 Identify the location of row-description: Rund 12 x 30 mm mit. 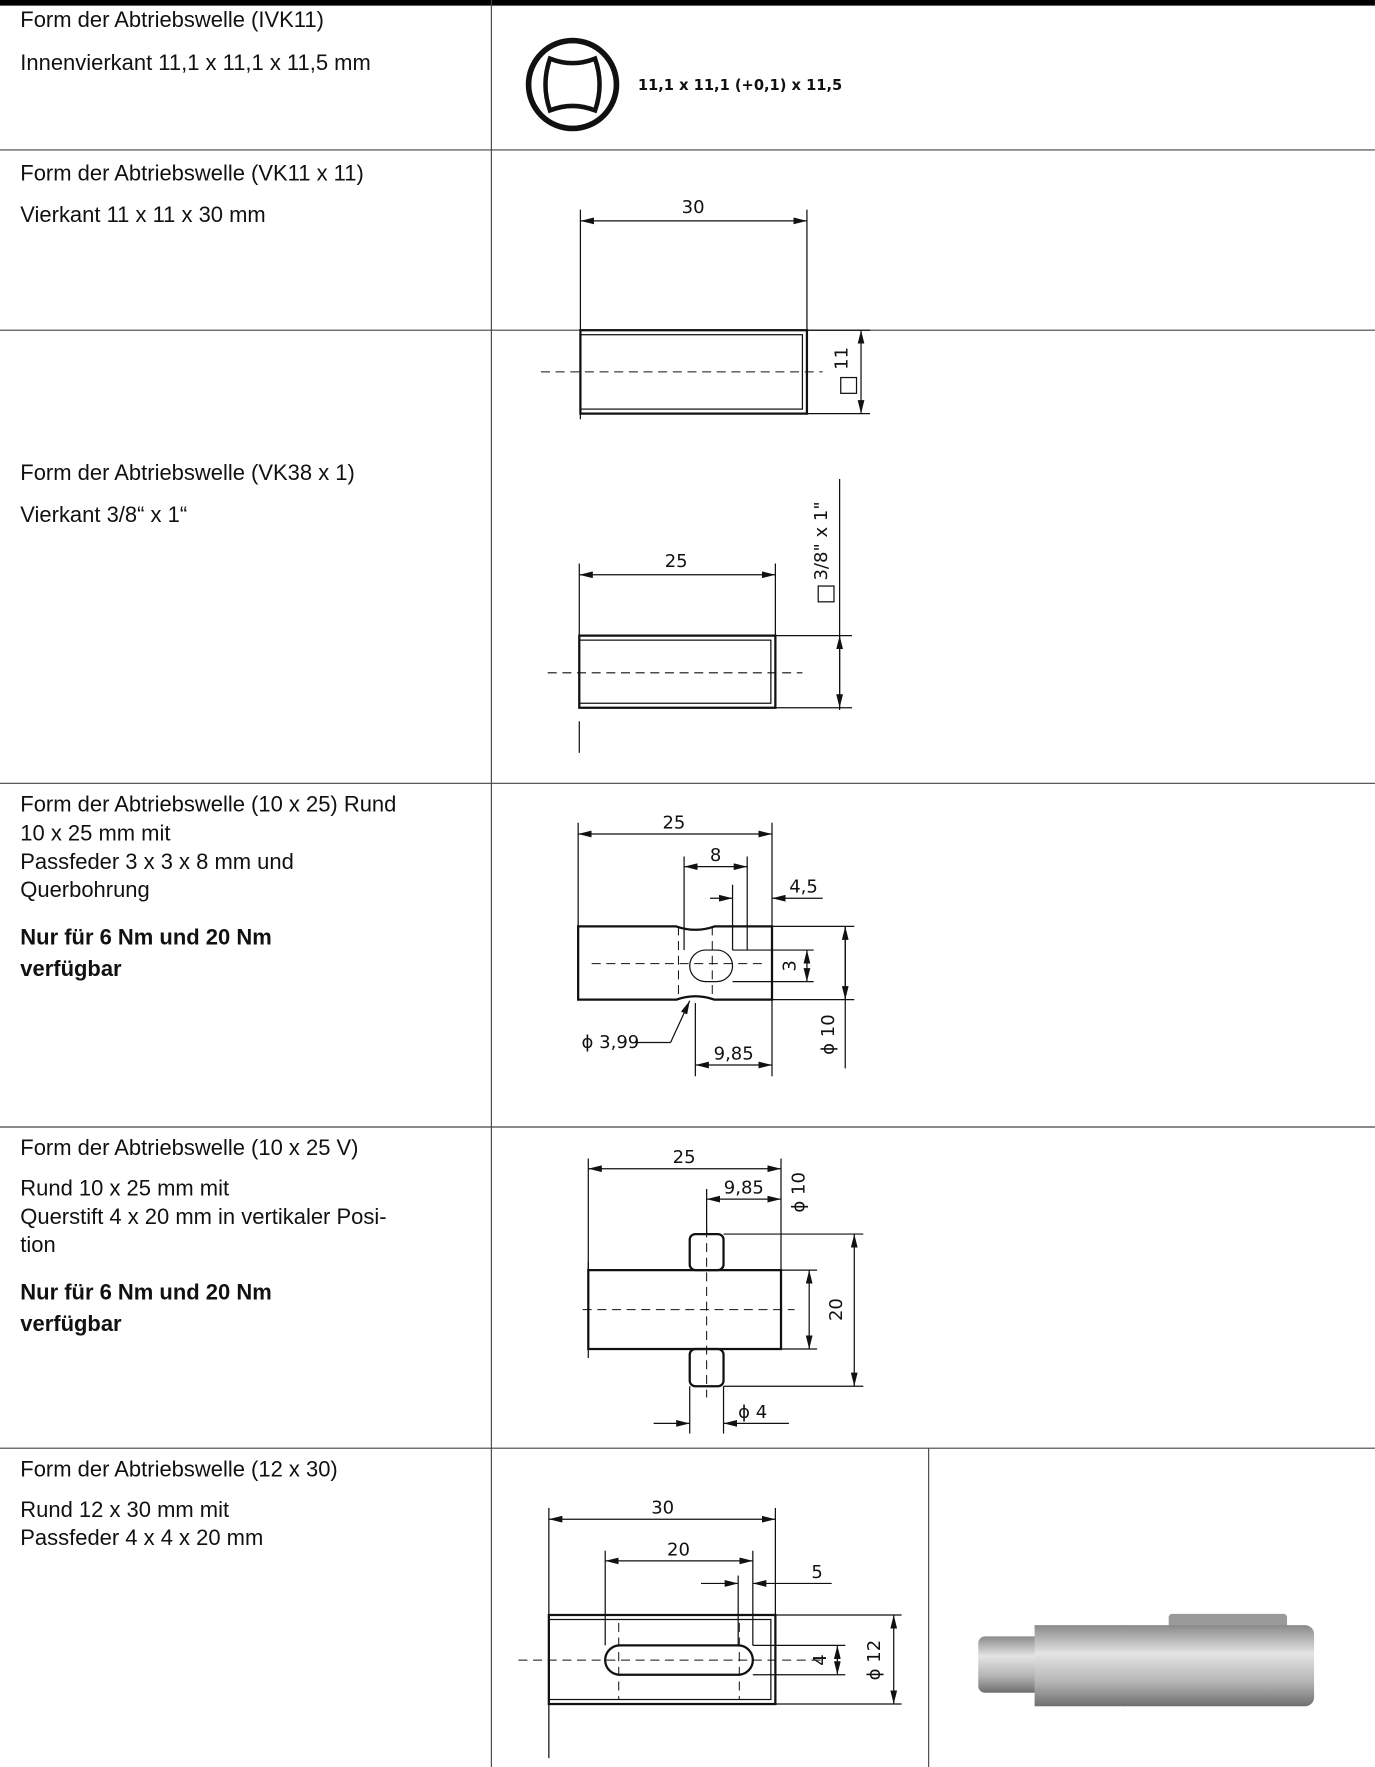
(124, 1509).